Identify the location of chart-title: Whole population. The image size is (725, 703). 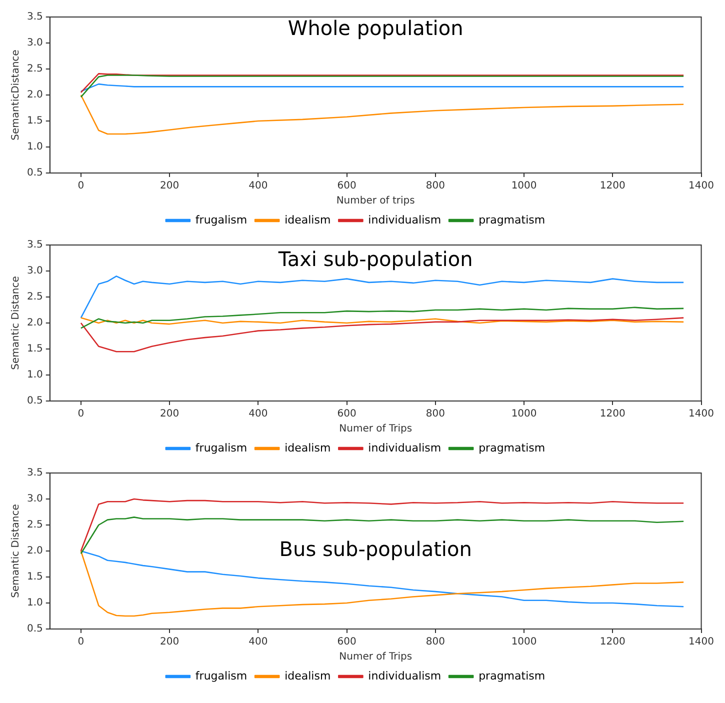
(376, 28).